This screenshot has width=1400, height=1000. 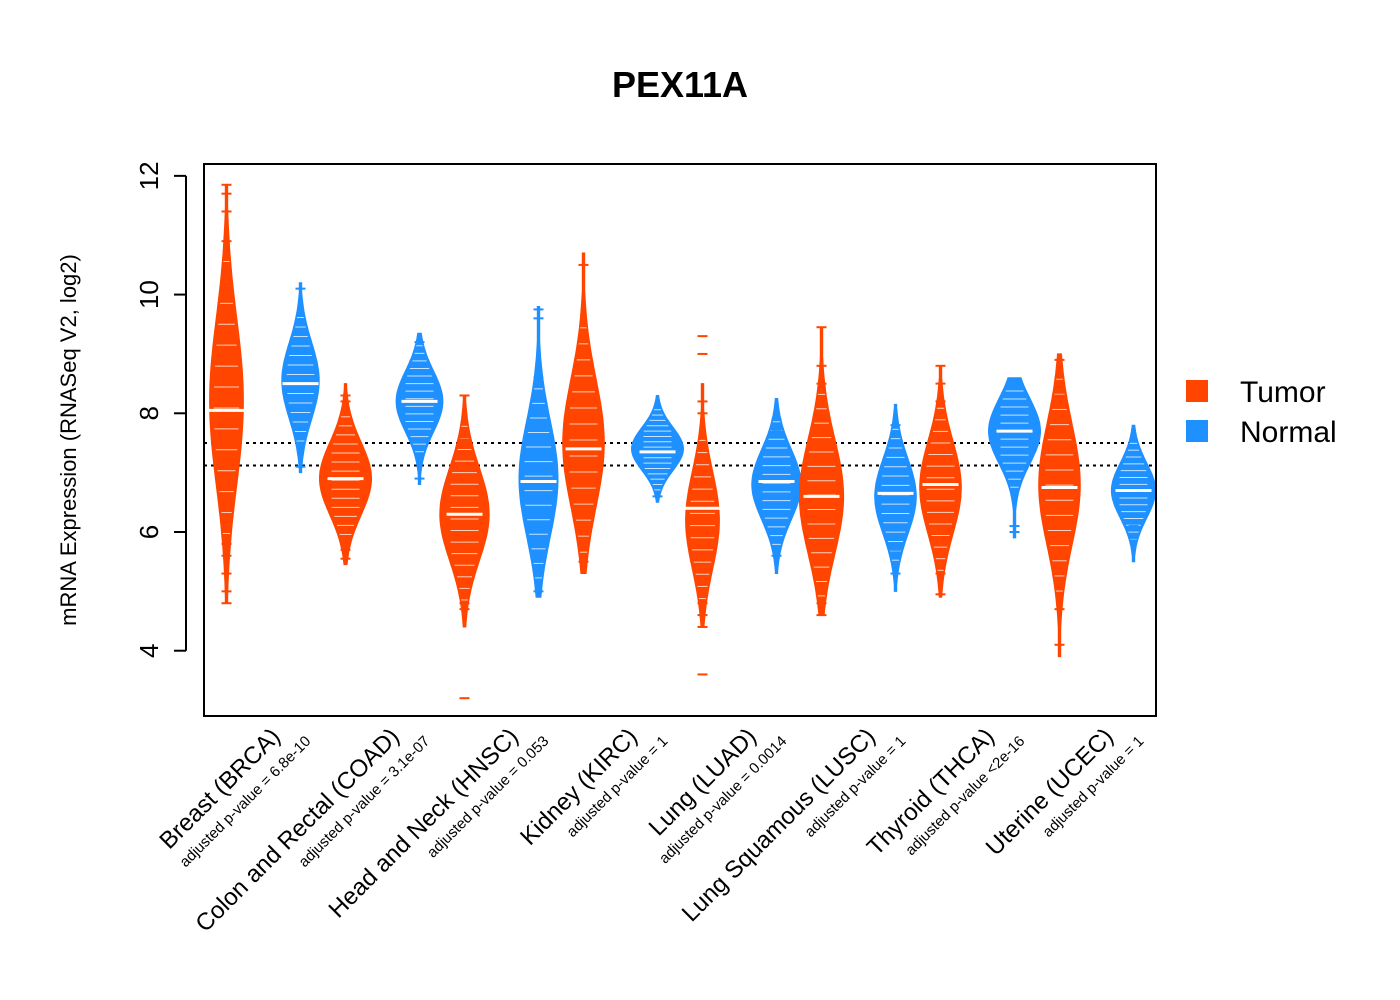 I want to click on y-tick-label: 4, so click(x=149, y=650).